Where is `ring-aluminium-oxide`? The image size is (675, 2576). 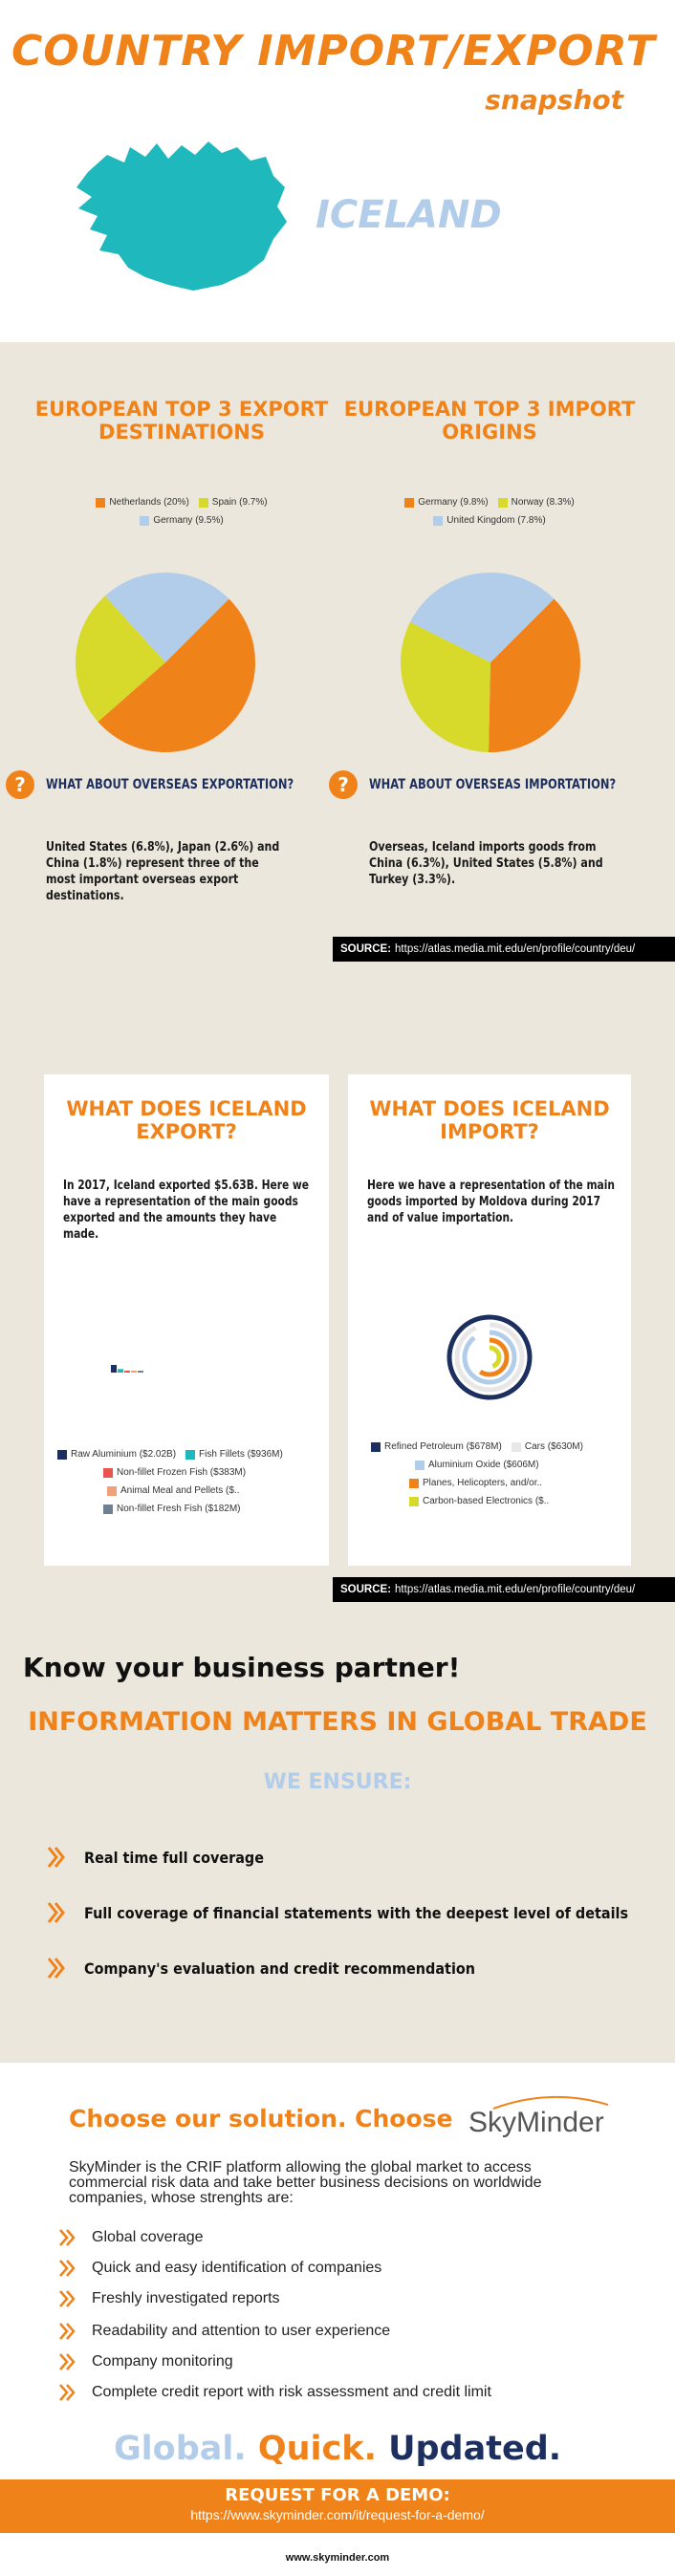 ring-aluminium-oxide is located at coordinates (489, 1357).